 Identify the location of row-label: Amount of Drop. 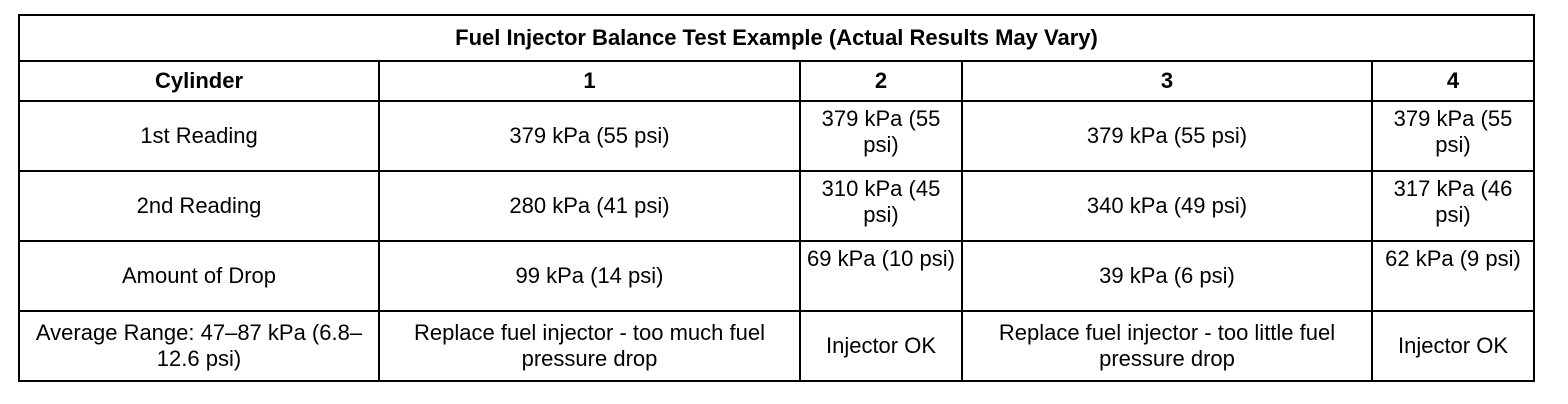
(199, 276).